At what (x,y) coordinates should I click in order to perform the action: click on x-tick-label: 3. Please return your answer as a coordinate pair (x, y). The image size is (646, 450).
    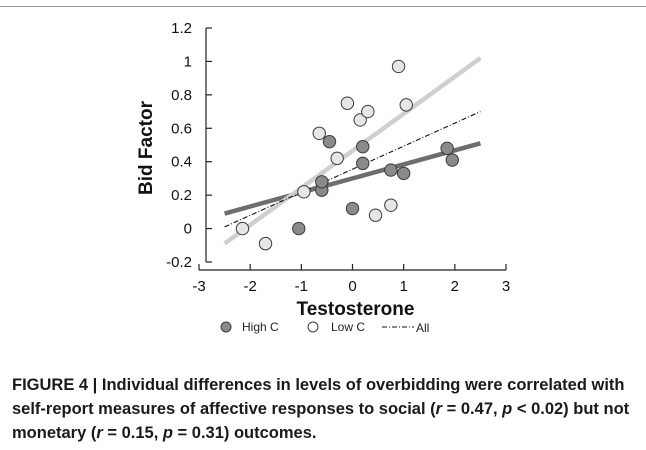
    Looking at the image, I should click on (506, 286).